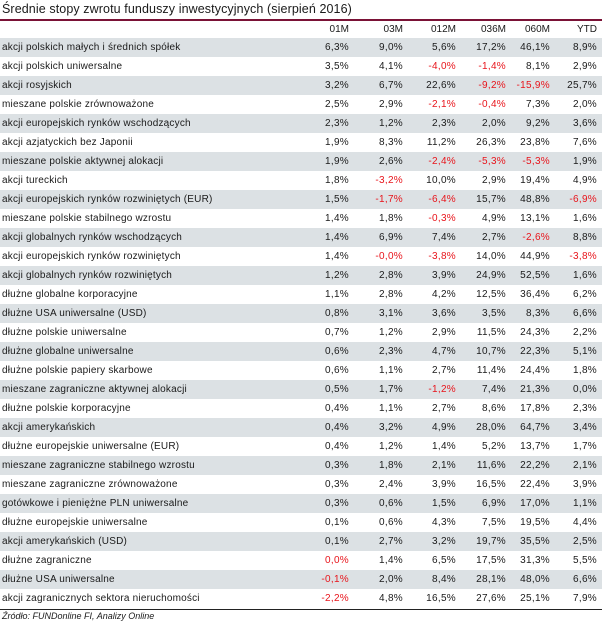 The image size is (602, 622). I want to click on fund-category-label: akcji tureckich, so click(35, 180).